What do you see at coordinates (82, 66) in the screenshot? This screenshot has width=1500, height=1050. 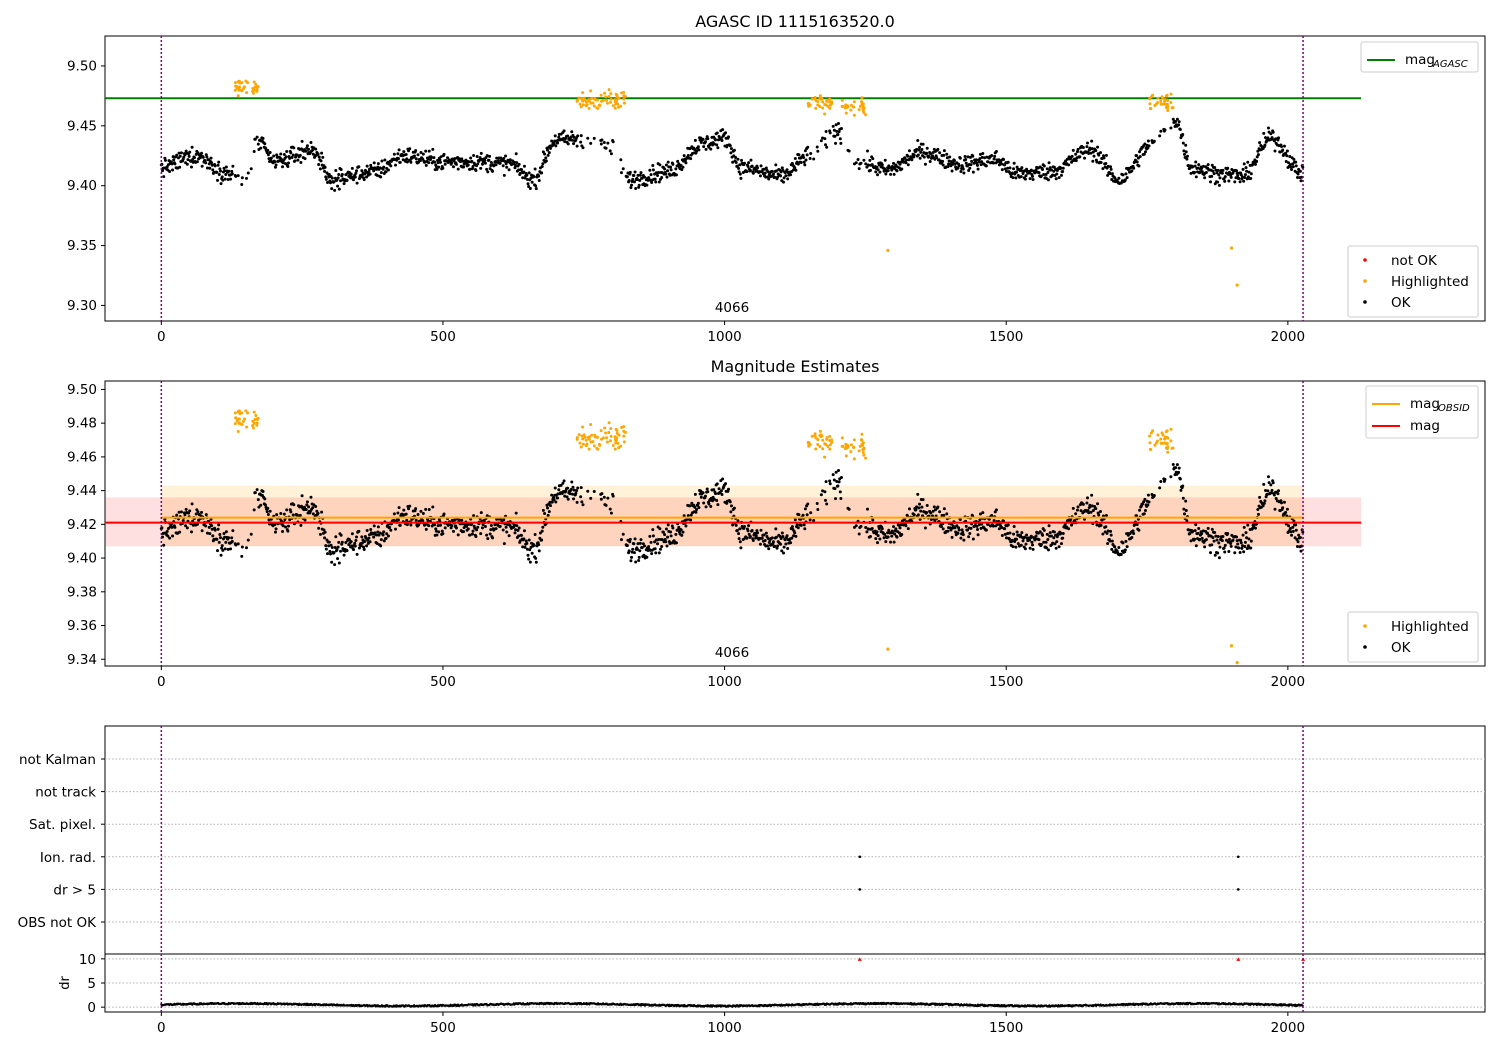 I see `agasc-ytick-label: 9.50` at bounding box center [82, 66].